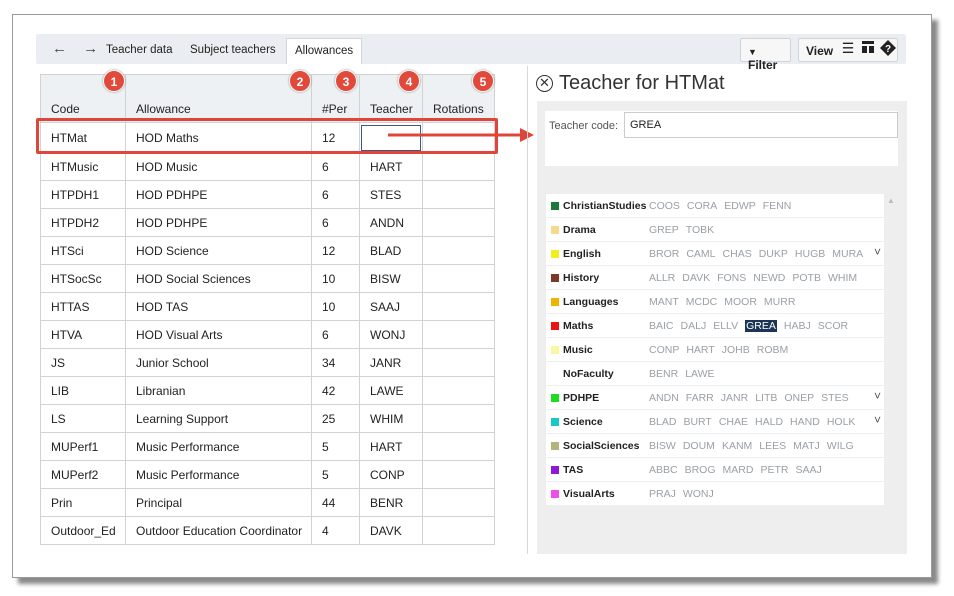 This screenshot has height=596, width=954. I want to click on chevron-down-icon: ˅, so click(877, 252).